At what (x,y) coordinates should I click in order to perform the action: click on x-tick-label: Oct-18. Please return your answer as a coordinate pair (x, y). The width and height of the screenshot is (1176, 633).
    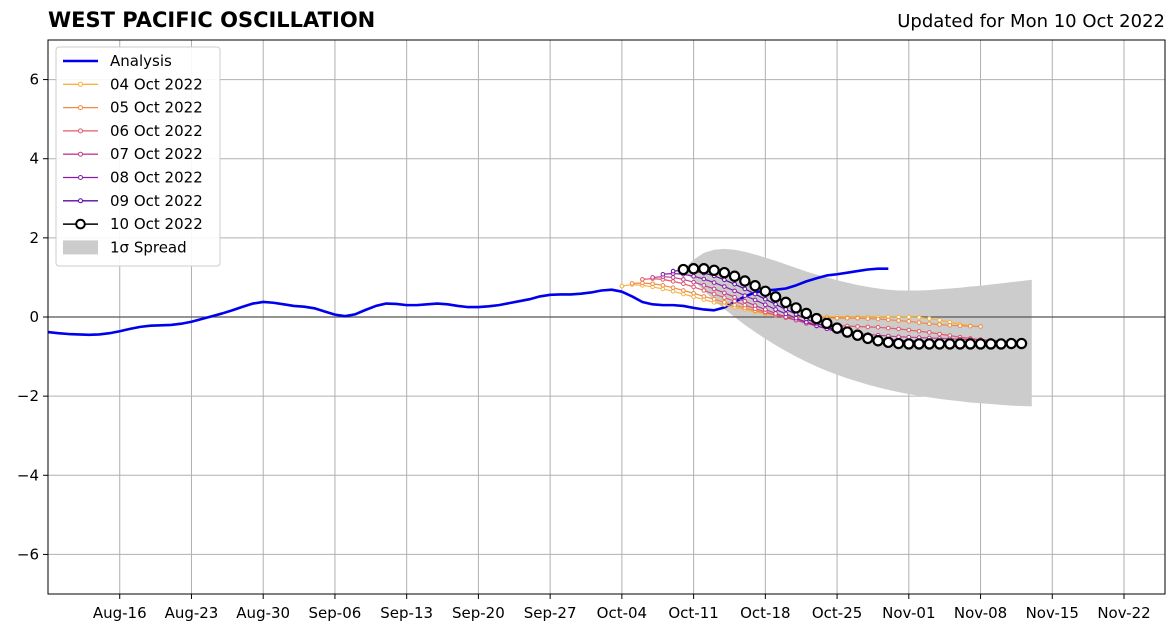
    Looking at the image, I should click on (765, 613).